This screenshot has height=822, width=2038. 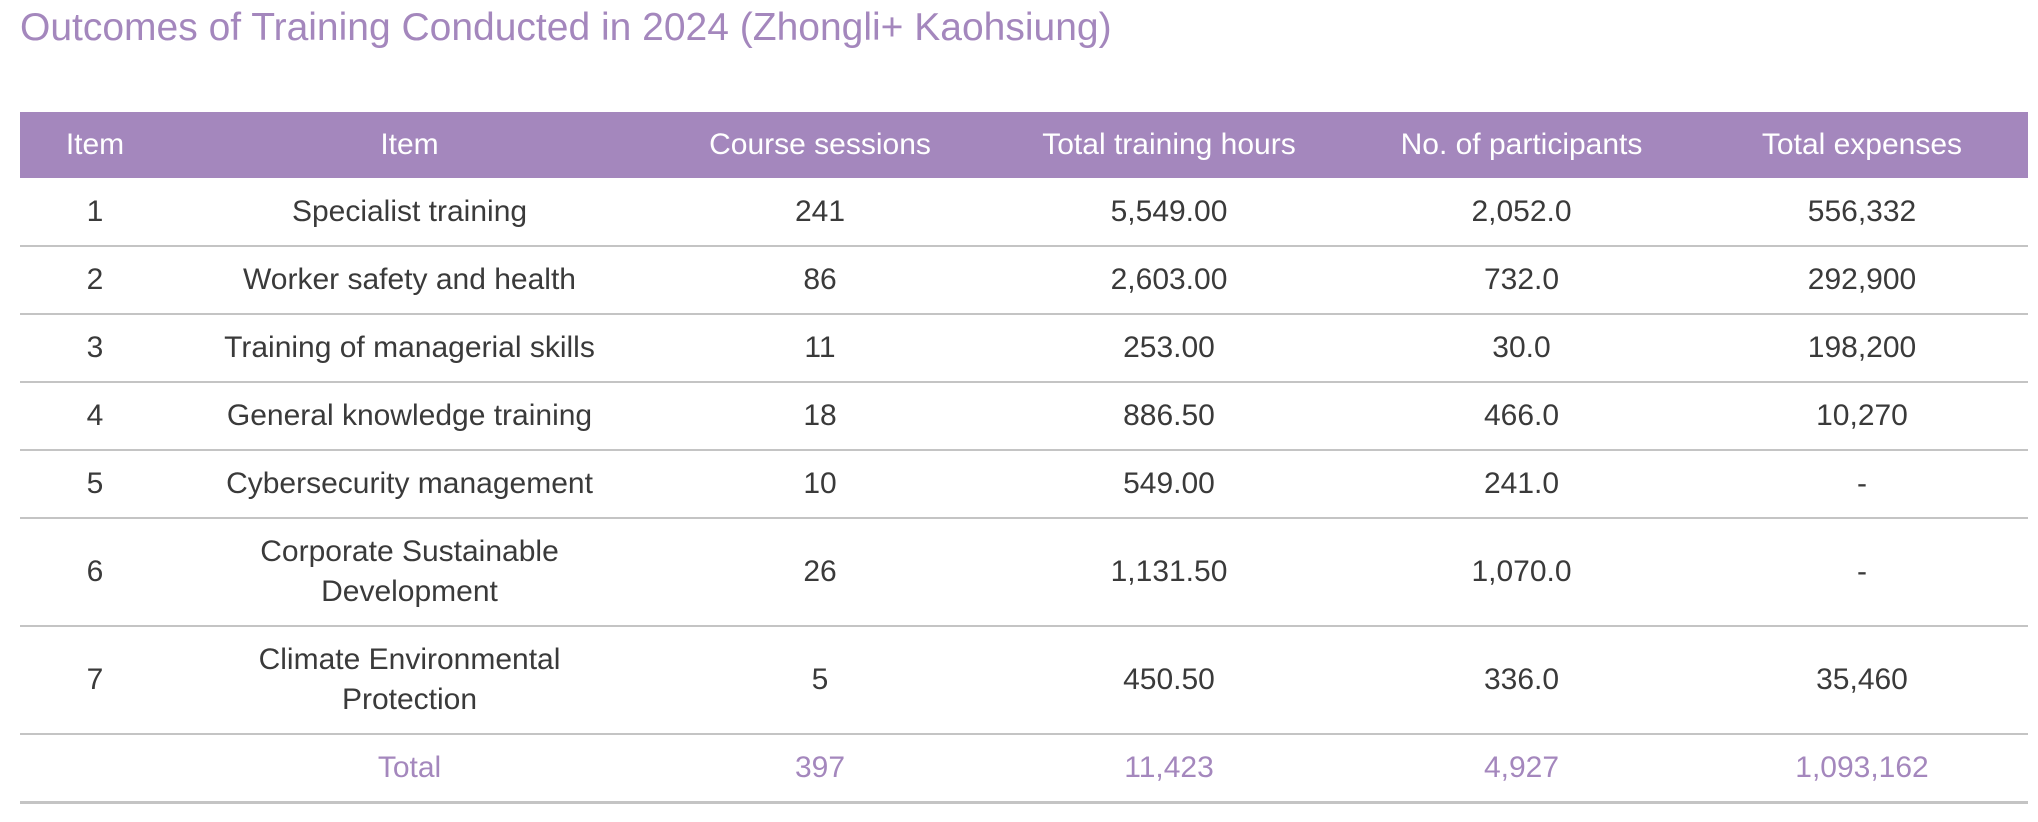 I want to click on cell-expenses: 556,332, so click(x=1862, y=212).